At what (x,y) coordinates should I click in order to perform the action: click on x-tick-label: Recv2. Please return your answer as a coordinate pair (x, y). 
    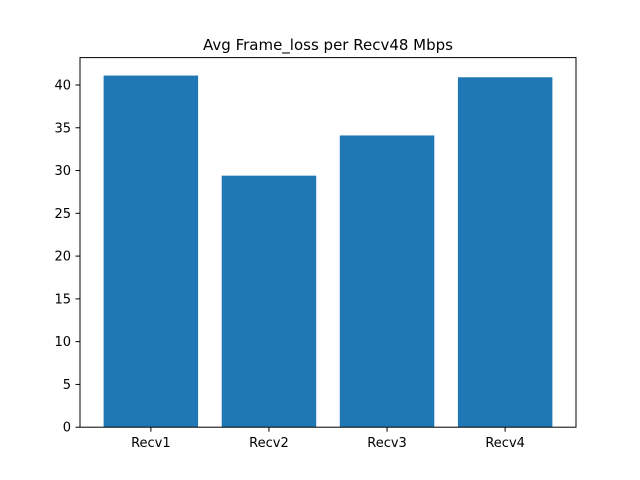
    Looking at the image, I should click on (269, 443).